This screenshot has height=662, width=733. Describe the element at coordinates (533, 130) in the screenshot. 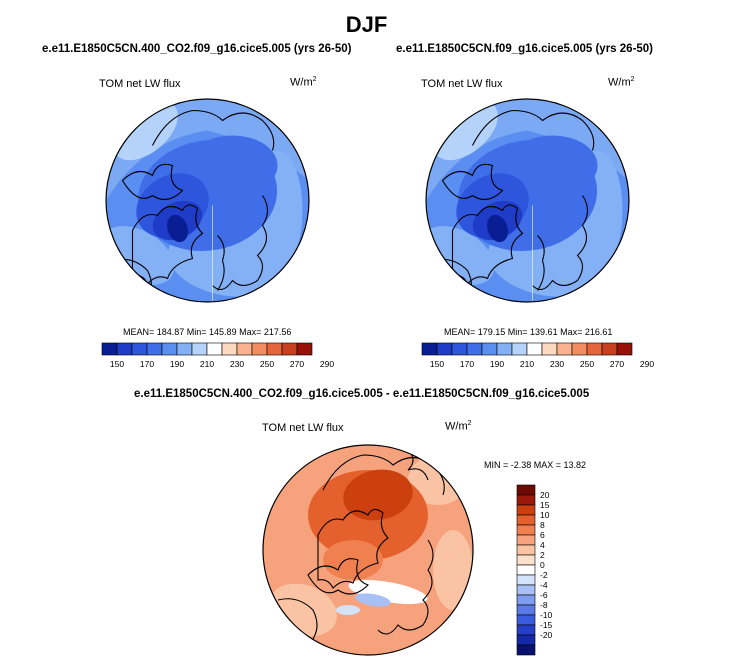

I see `panel2-coast-siberia` at that location.